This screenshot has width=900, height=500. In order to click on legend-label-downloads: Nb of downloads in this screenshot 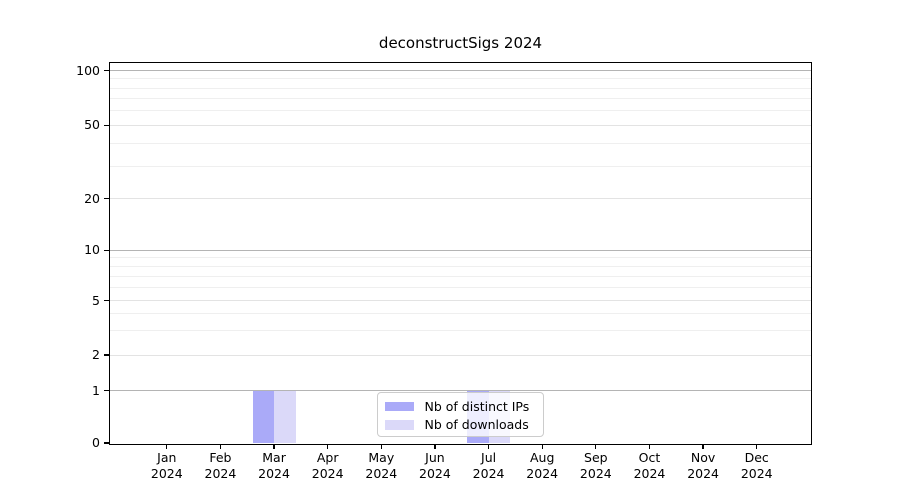, I will do `click(476, 425)`.